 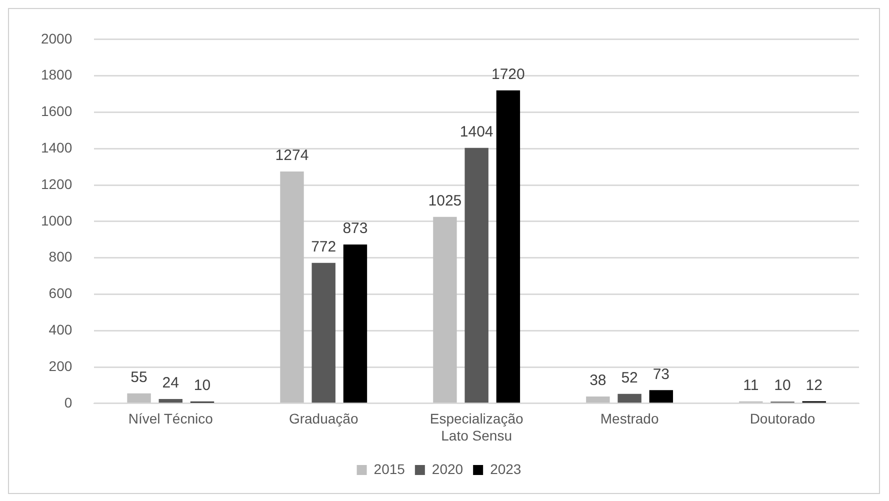 I want to click on y-tick-label: 400, so click(x=60, y=329).